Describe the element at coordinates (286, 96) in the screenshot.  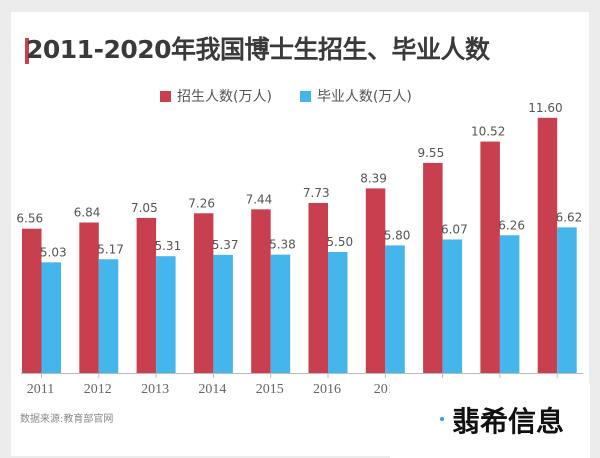
I see `legend: 招生人数(万人) 毕业人数(万人)` at that location.